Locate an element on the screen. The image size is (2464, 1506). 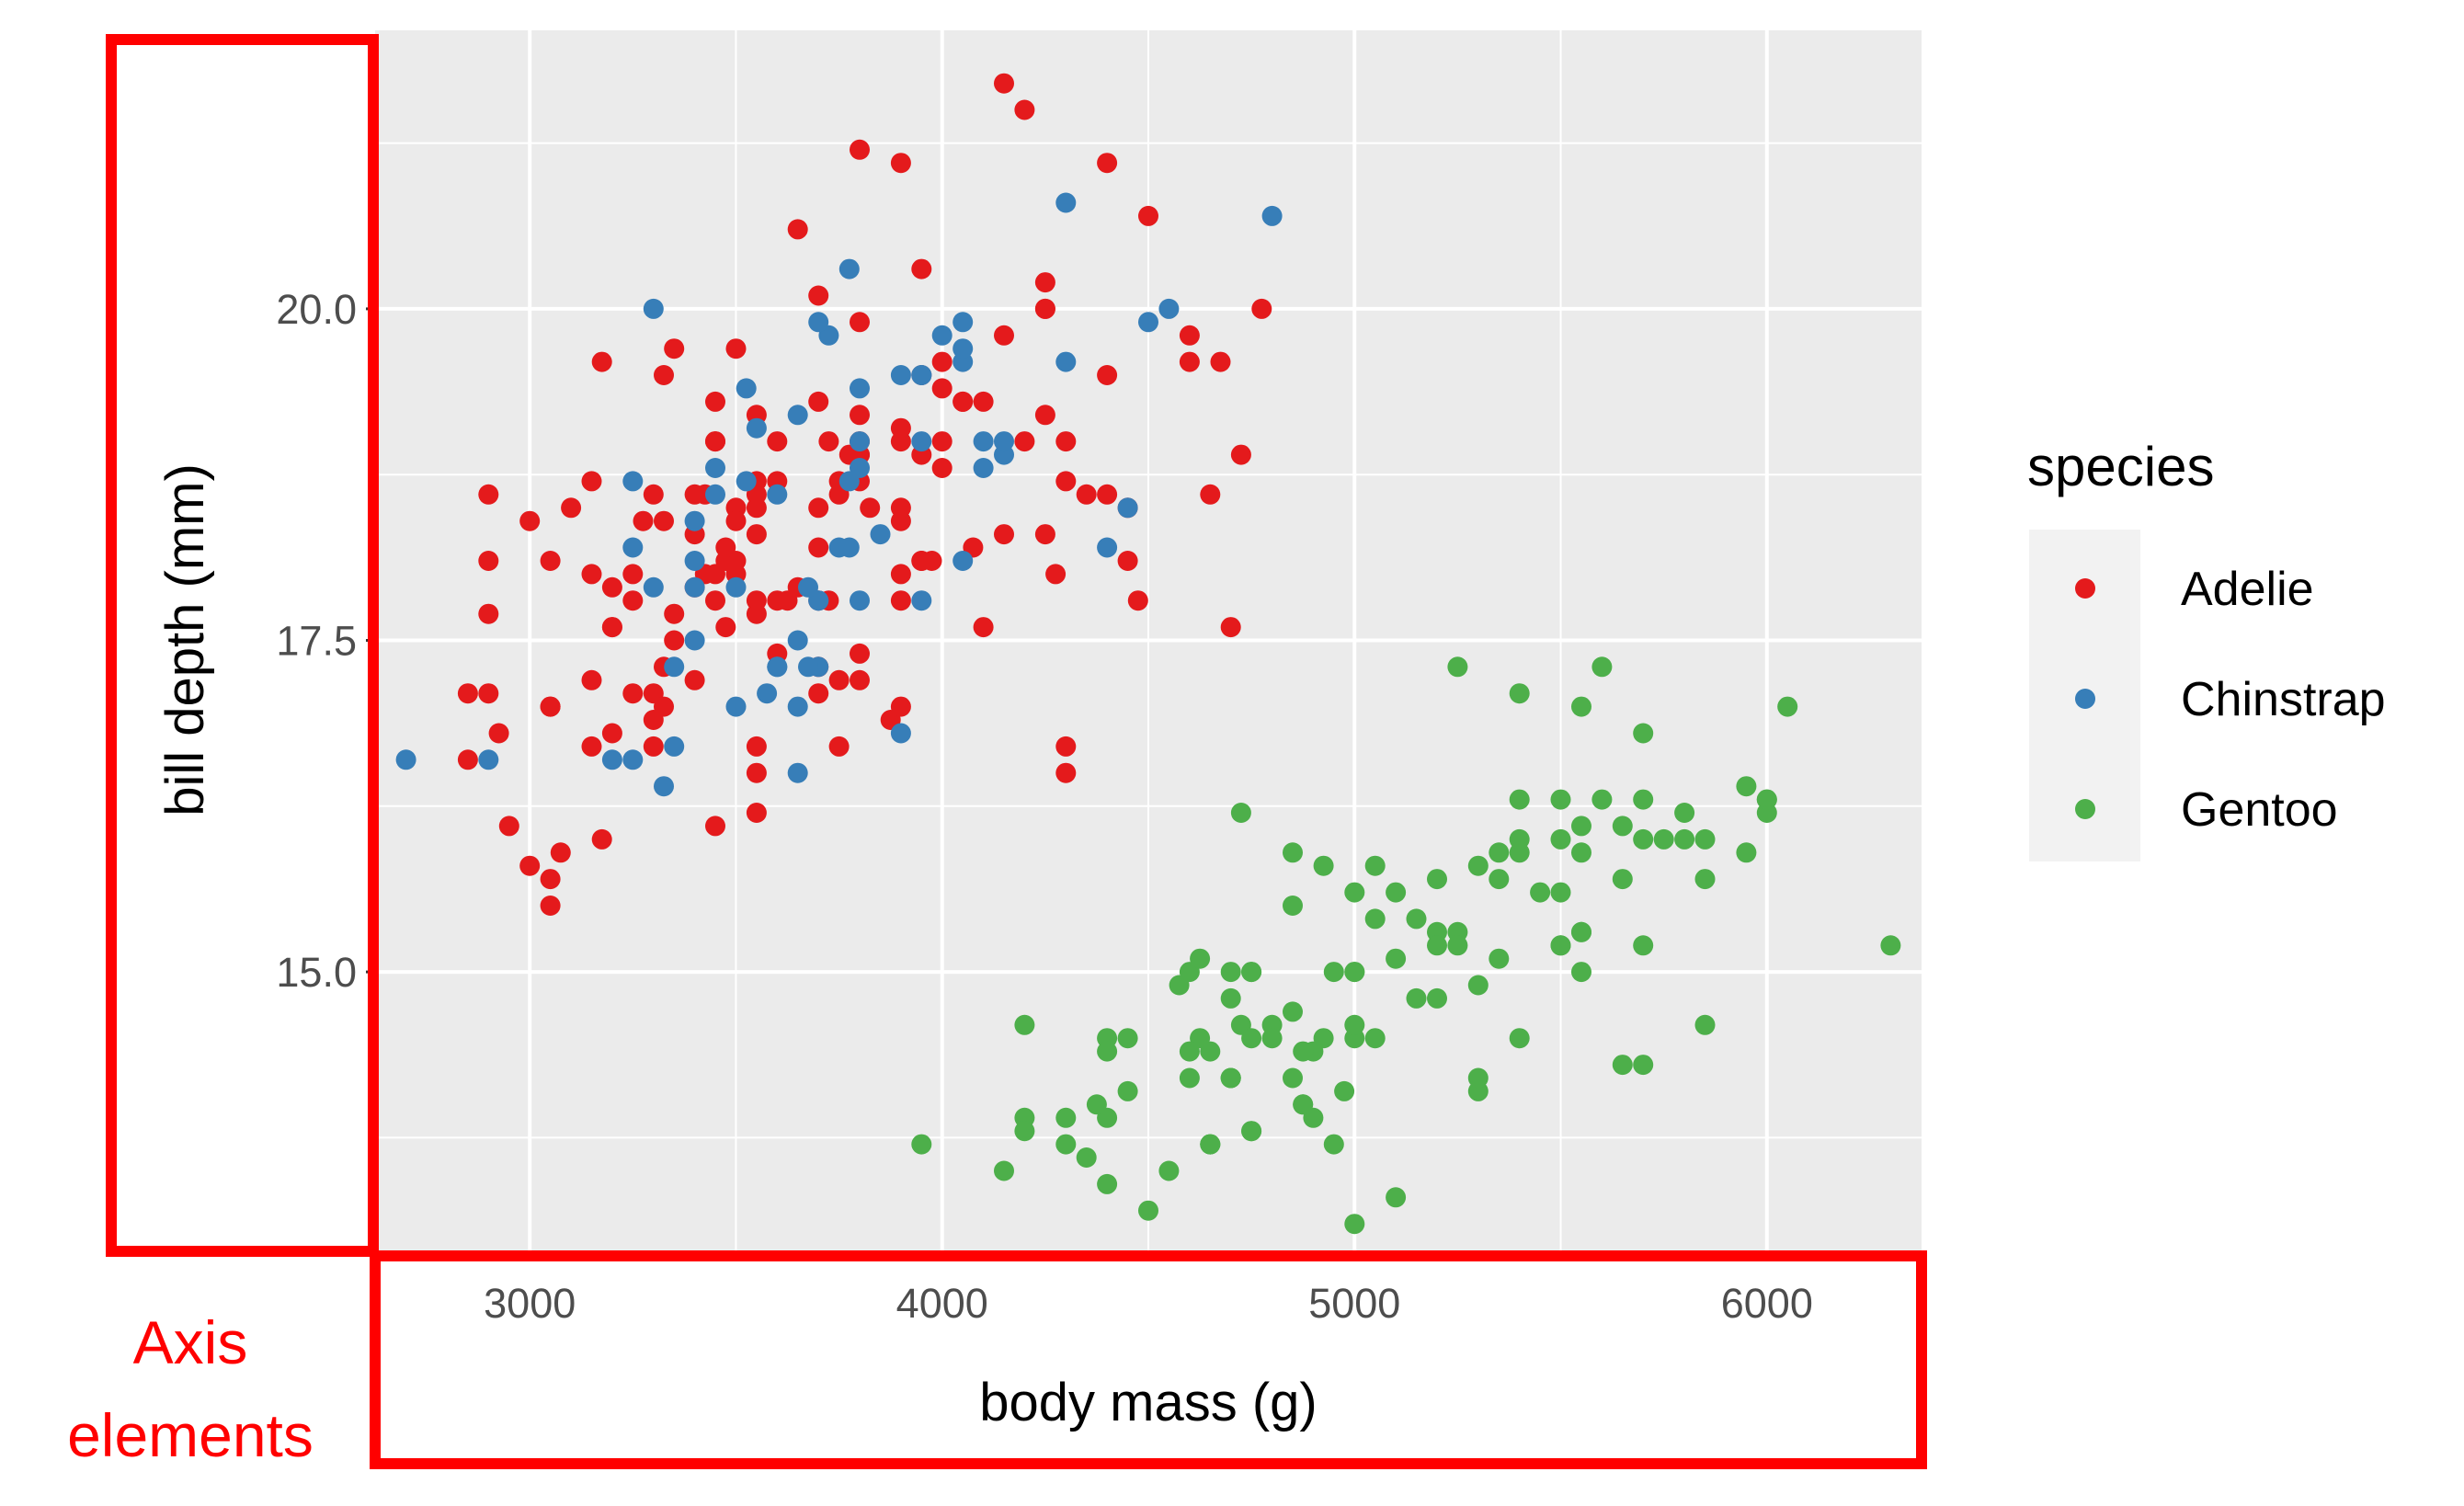
legend-label-chinstrap: Chinstrap is located at coordinates (2283, 699).